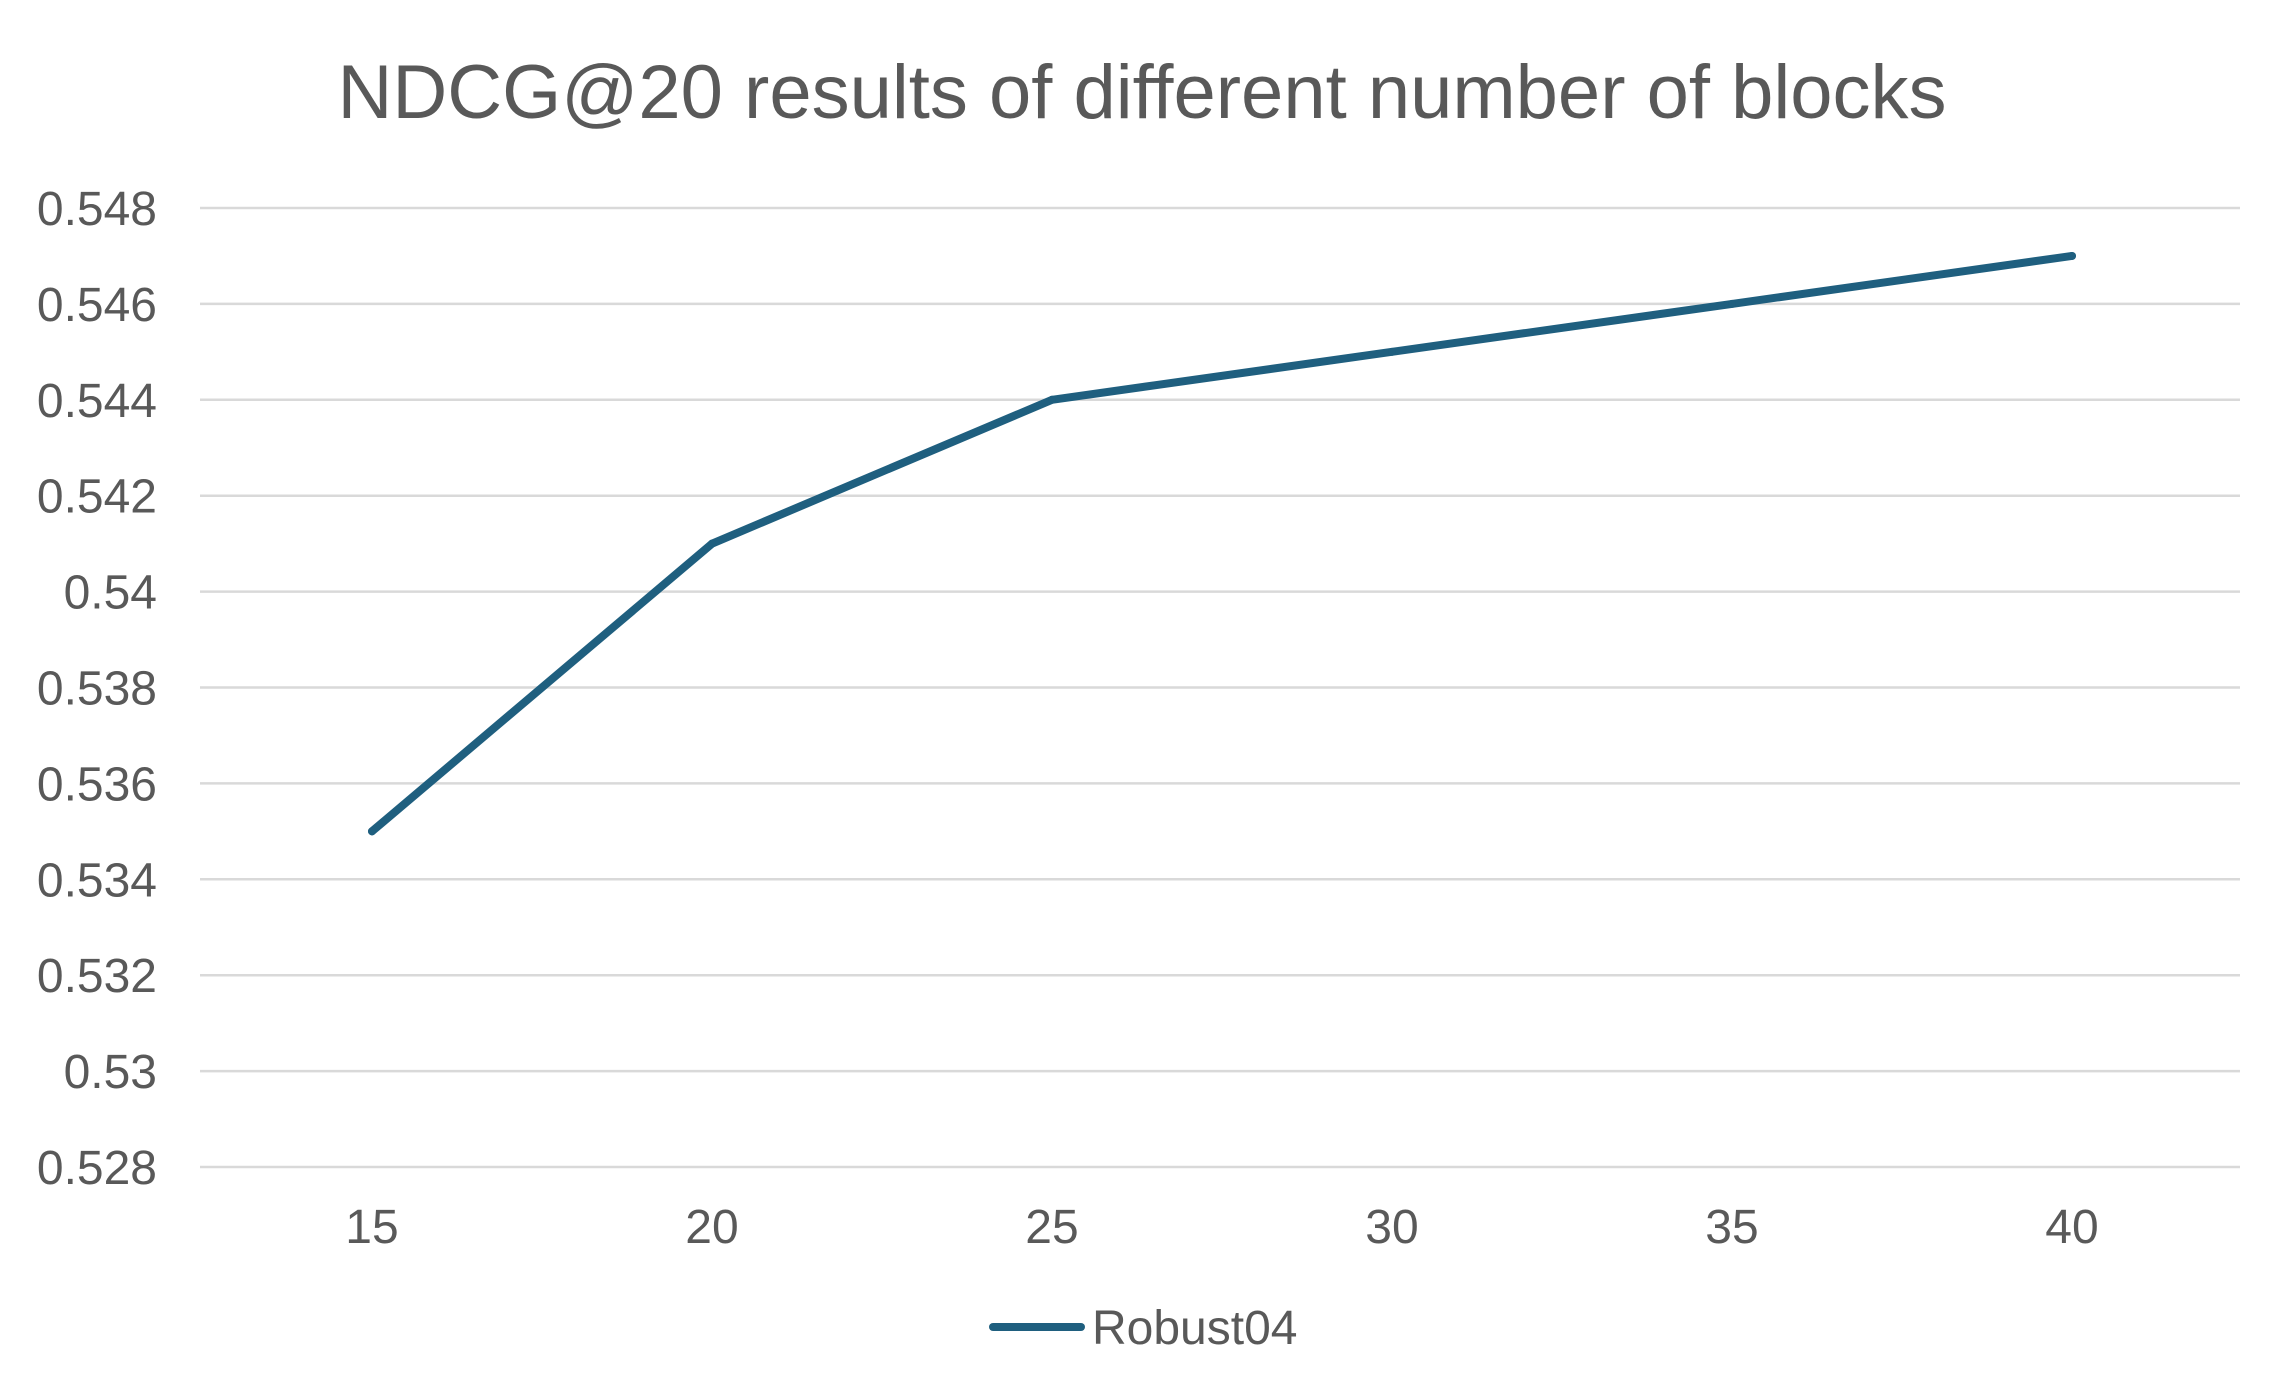 Image resolution: width=2285 pixels, height=1392 pixels. I want to click on x-tick-label: 20, so click(711, 1227).